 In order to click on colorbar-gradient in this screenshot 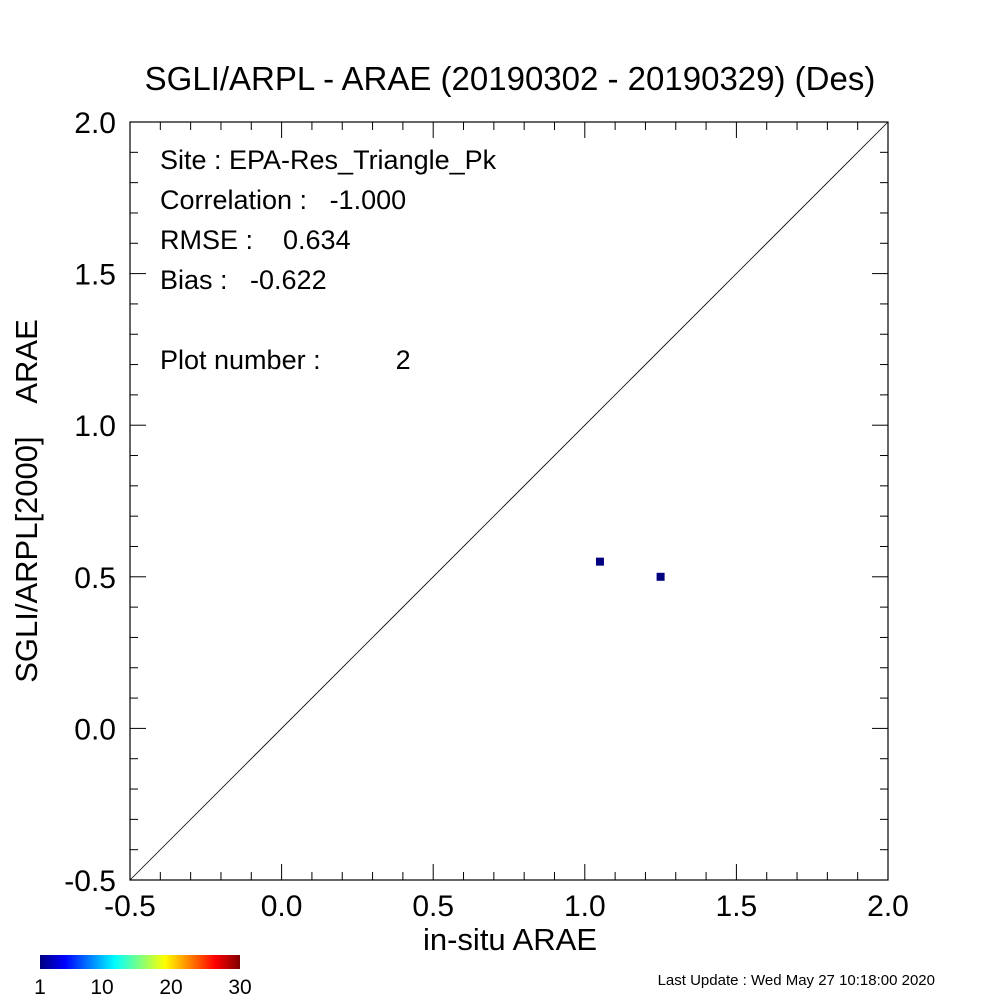, I will do `click(140, 962)`.